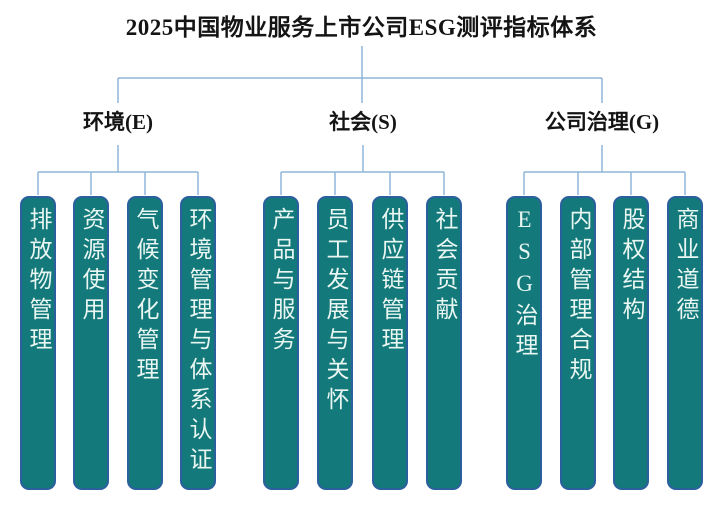  I want to click on branch-label-environment: 环境(E), so click(118, 122).